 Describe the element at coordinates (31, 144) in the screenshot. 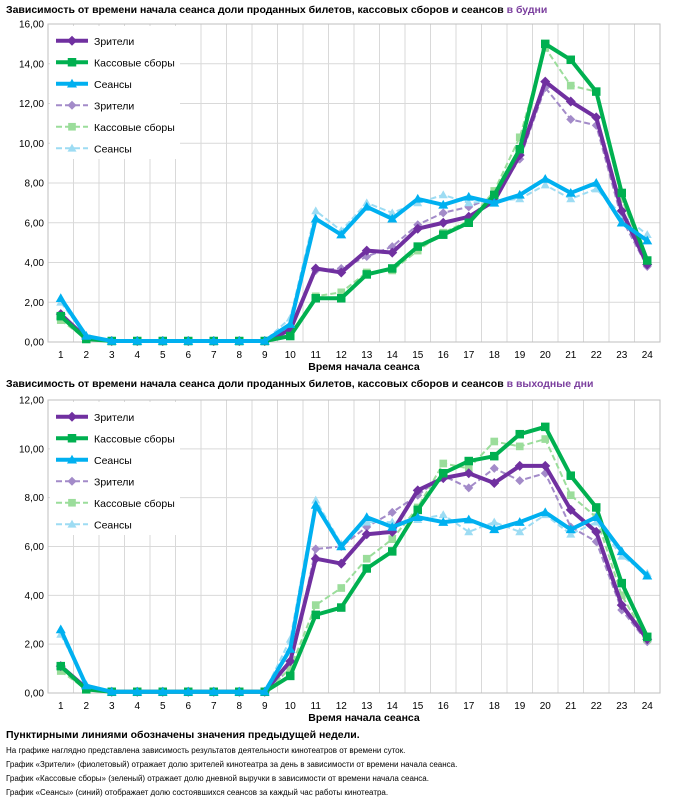

I see `chart1-ytick-label: 10,00` at that location.